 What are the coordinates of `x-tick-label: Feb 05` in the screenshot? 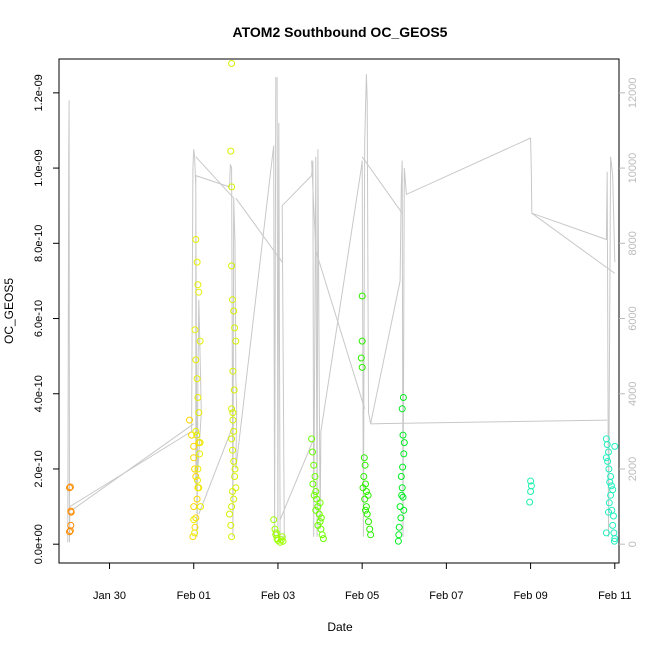 It's located at (362, 596).